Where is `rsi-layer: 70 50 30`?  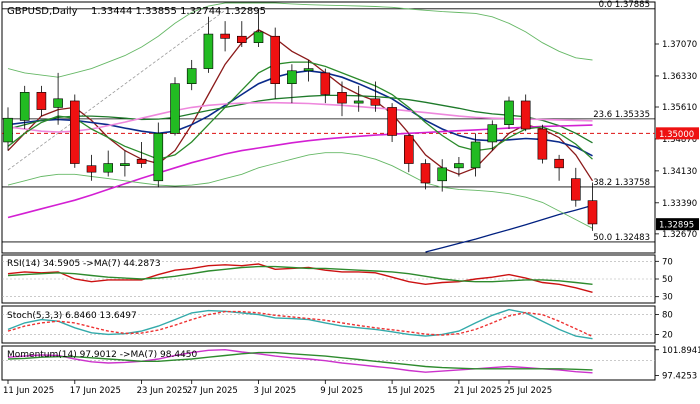
rsi-layer: 70 50 30 is located at coordinates (337, 280).